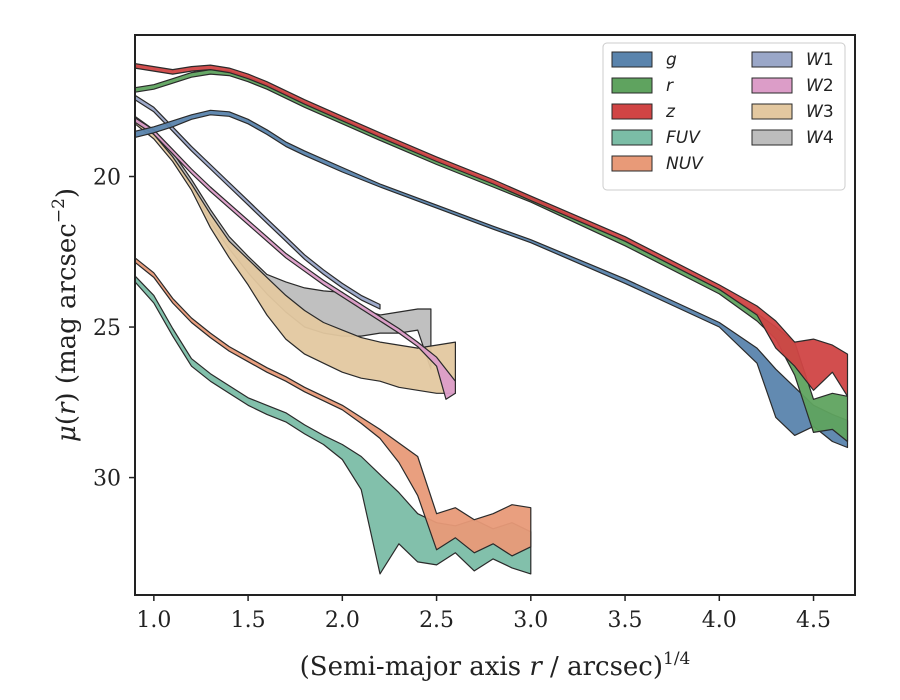  I want to click on y-axis-label-units: ) (mag arcsec, so click(67, 312).